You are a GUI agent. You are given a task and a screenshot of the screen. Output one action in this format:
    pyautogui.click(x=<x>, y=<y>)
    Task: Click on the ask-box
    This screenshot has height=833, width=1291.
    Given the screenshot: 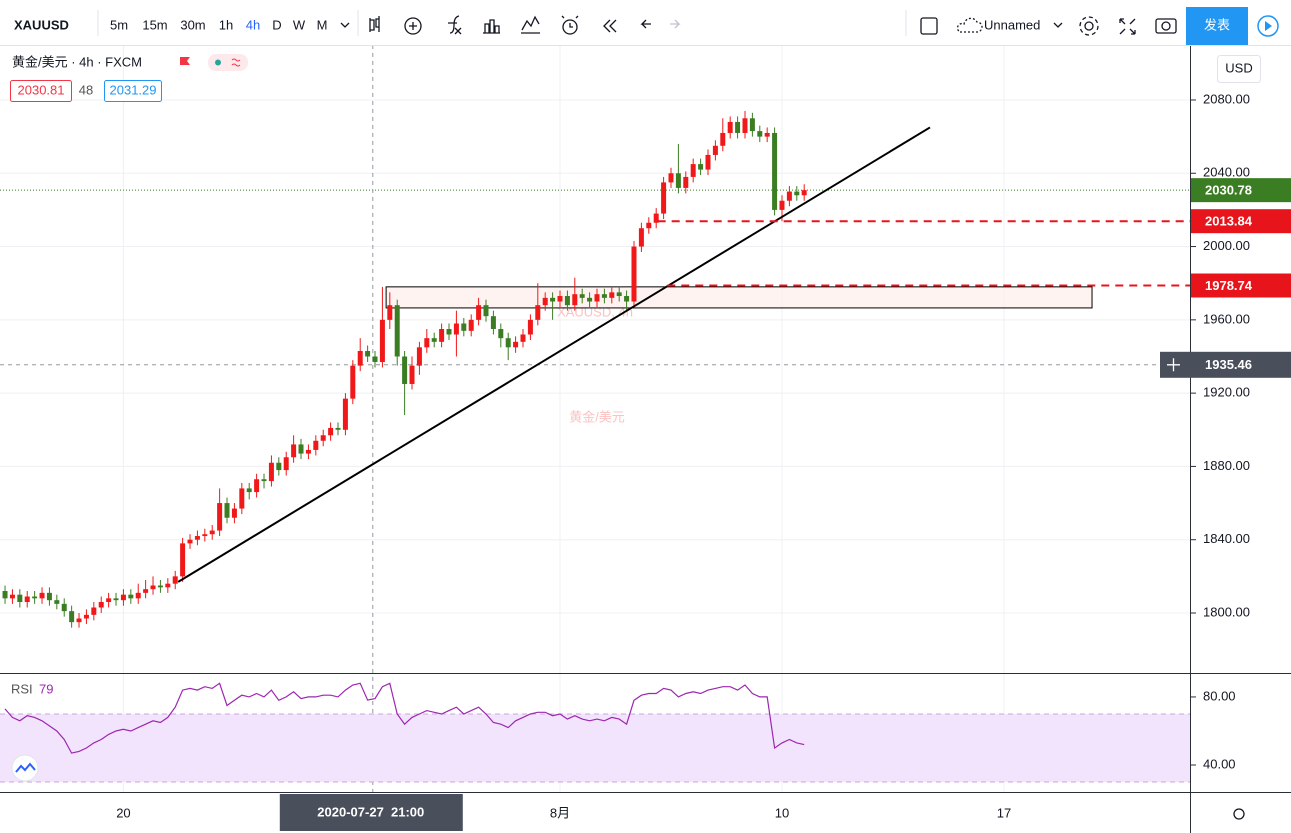 What is the action you would take?
    pyautogui.click(x=133, y=91)
    